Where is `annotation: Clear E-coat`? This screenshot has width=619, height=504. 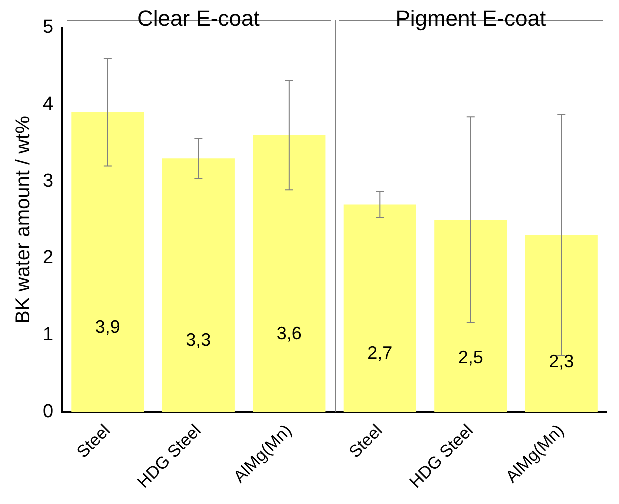 annotation: Clear E-coat is located at coordinates (199, 19).